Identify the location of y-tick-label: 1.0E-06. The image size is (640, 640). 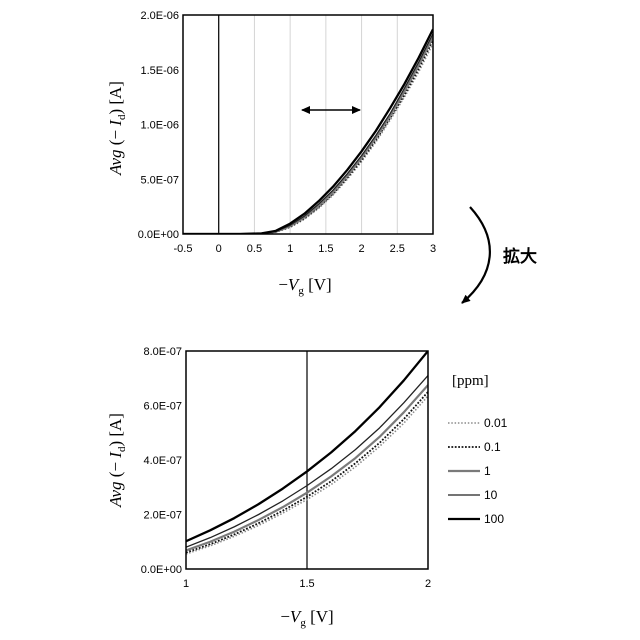
(159, 126).